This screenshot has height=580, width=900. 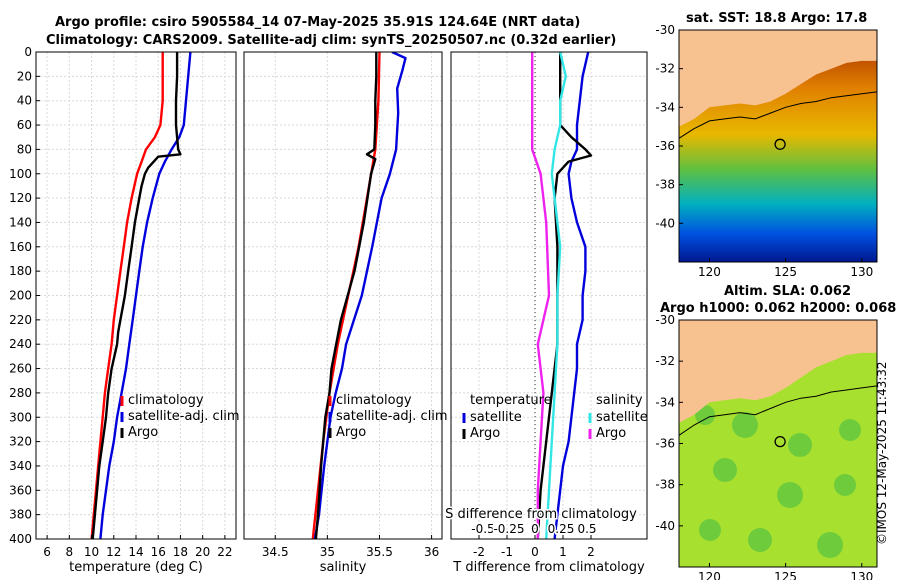 I want to click on y-tick-label: 160, so click(x=20, y=247).